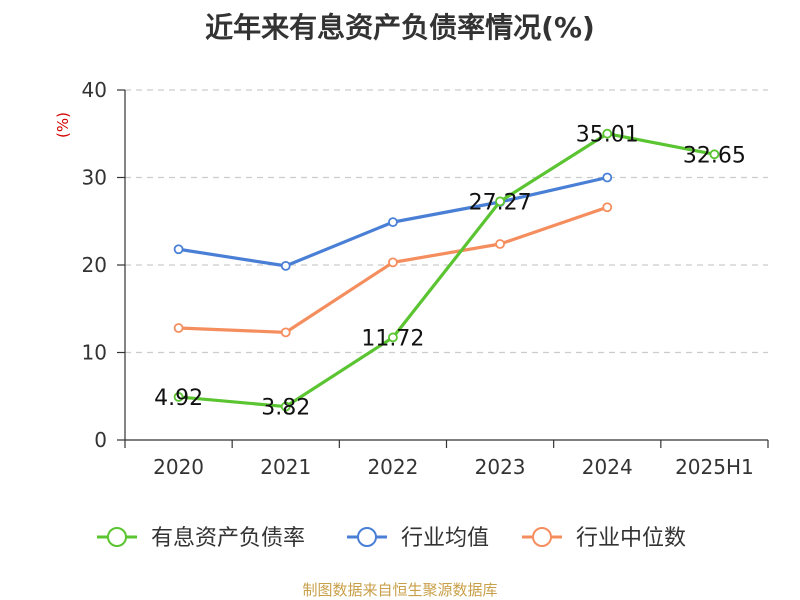 This screenshot has height=600, width=800. Describe the element at coordinates (445, 538) in the screenshot. I see `legend-label: 行业均值` at that location.